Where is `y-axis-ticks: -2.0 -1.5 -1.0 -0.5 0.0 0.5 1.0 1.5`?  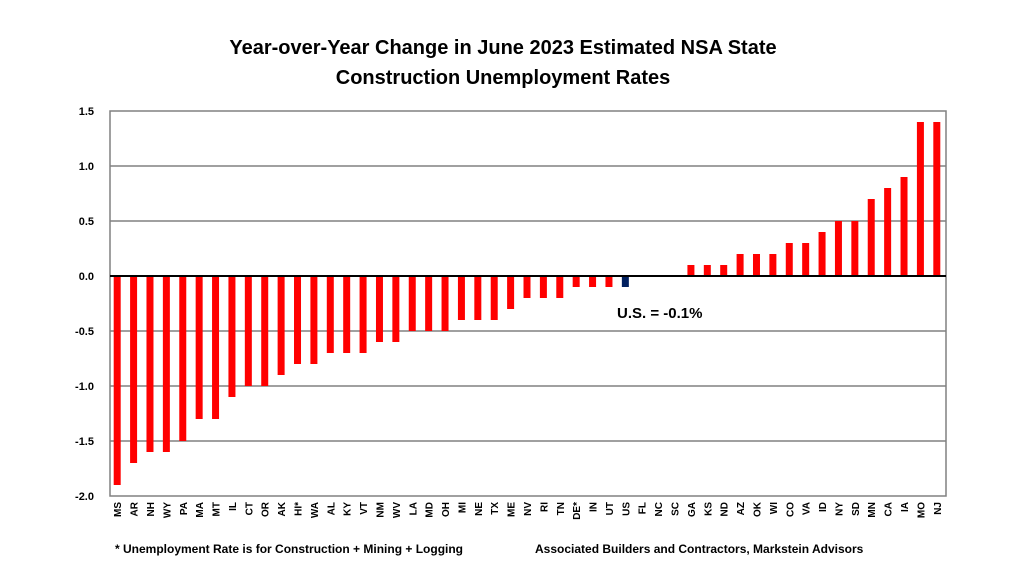 y-axis-ticks: -2.0 -1.5 -1.0 -0.5 0.0 0.5 1.0 1.5 is located at coordinates (84, 304).